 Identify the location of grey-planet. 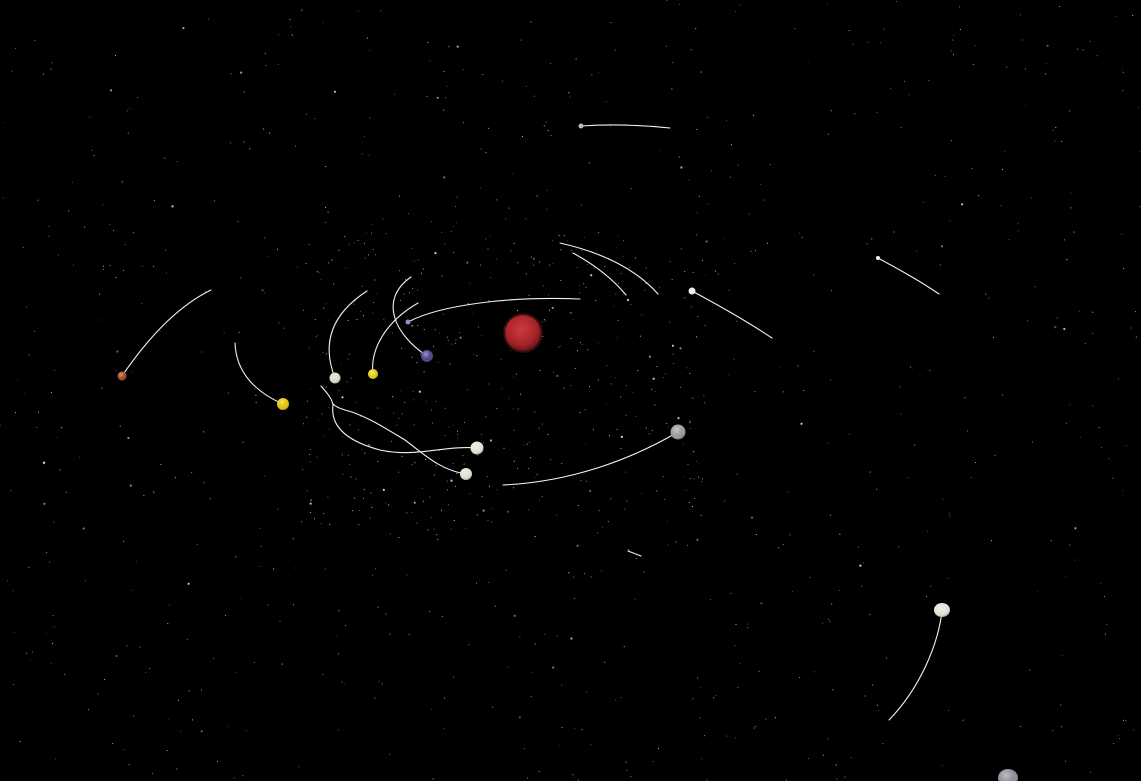
(678, 432).